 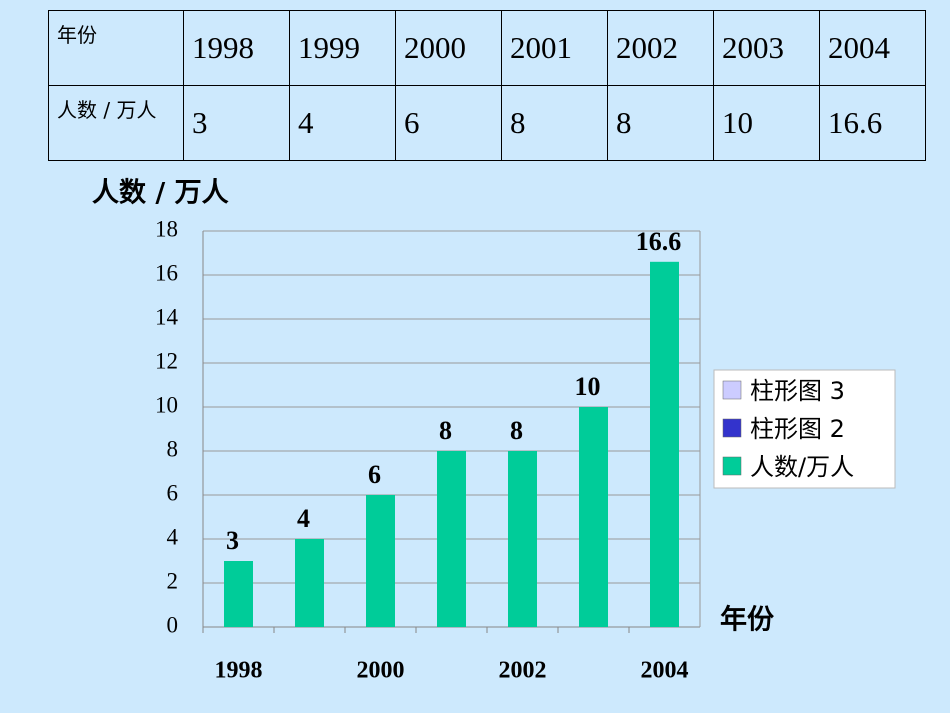 I want to click on y-tick-label: 2, so click(x=173, y=580).